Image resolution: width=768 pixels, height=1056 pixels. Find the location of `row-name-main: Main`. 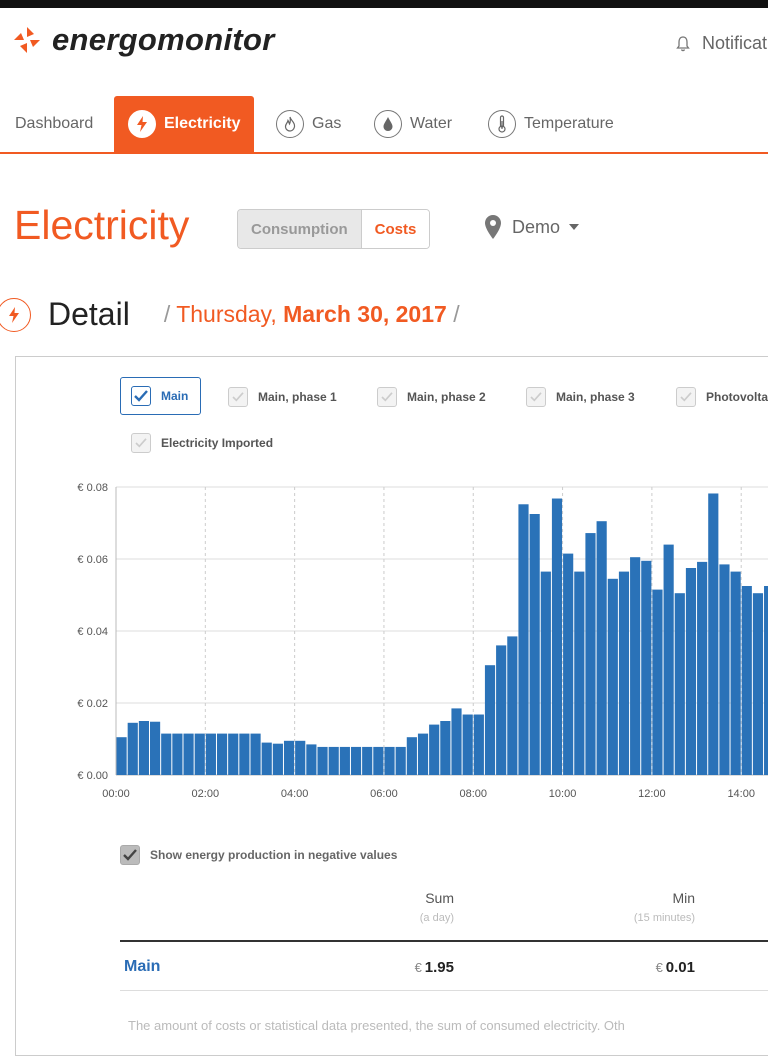

row-name-main: Main is located at coordinates (142, 966).